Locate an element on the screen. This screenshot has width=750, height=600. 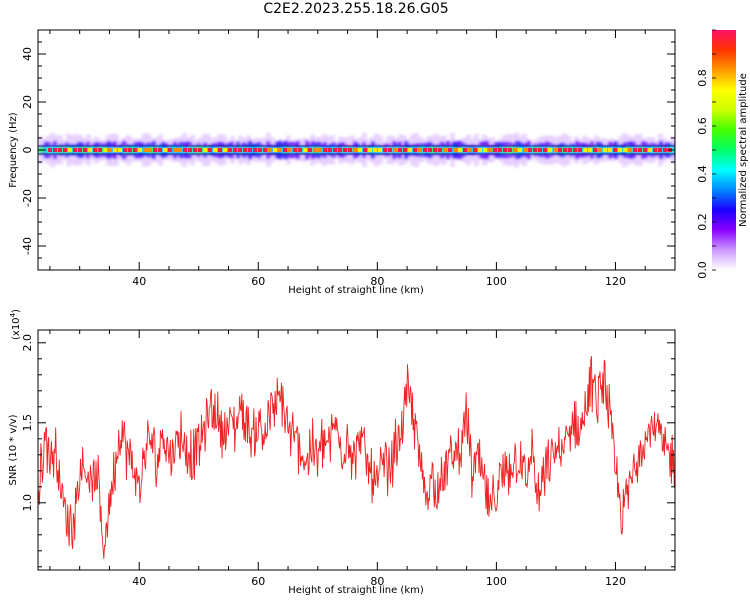
colorbar-tick-label: 0.6 is located at coordinates (702, 126).